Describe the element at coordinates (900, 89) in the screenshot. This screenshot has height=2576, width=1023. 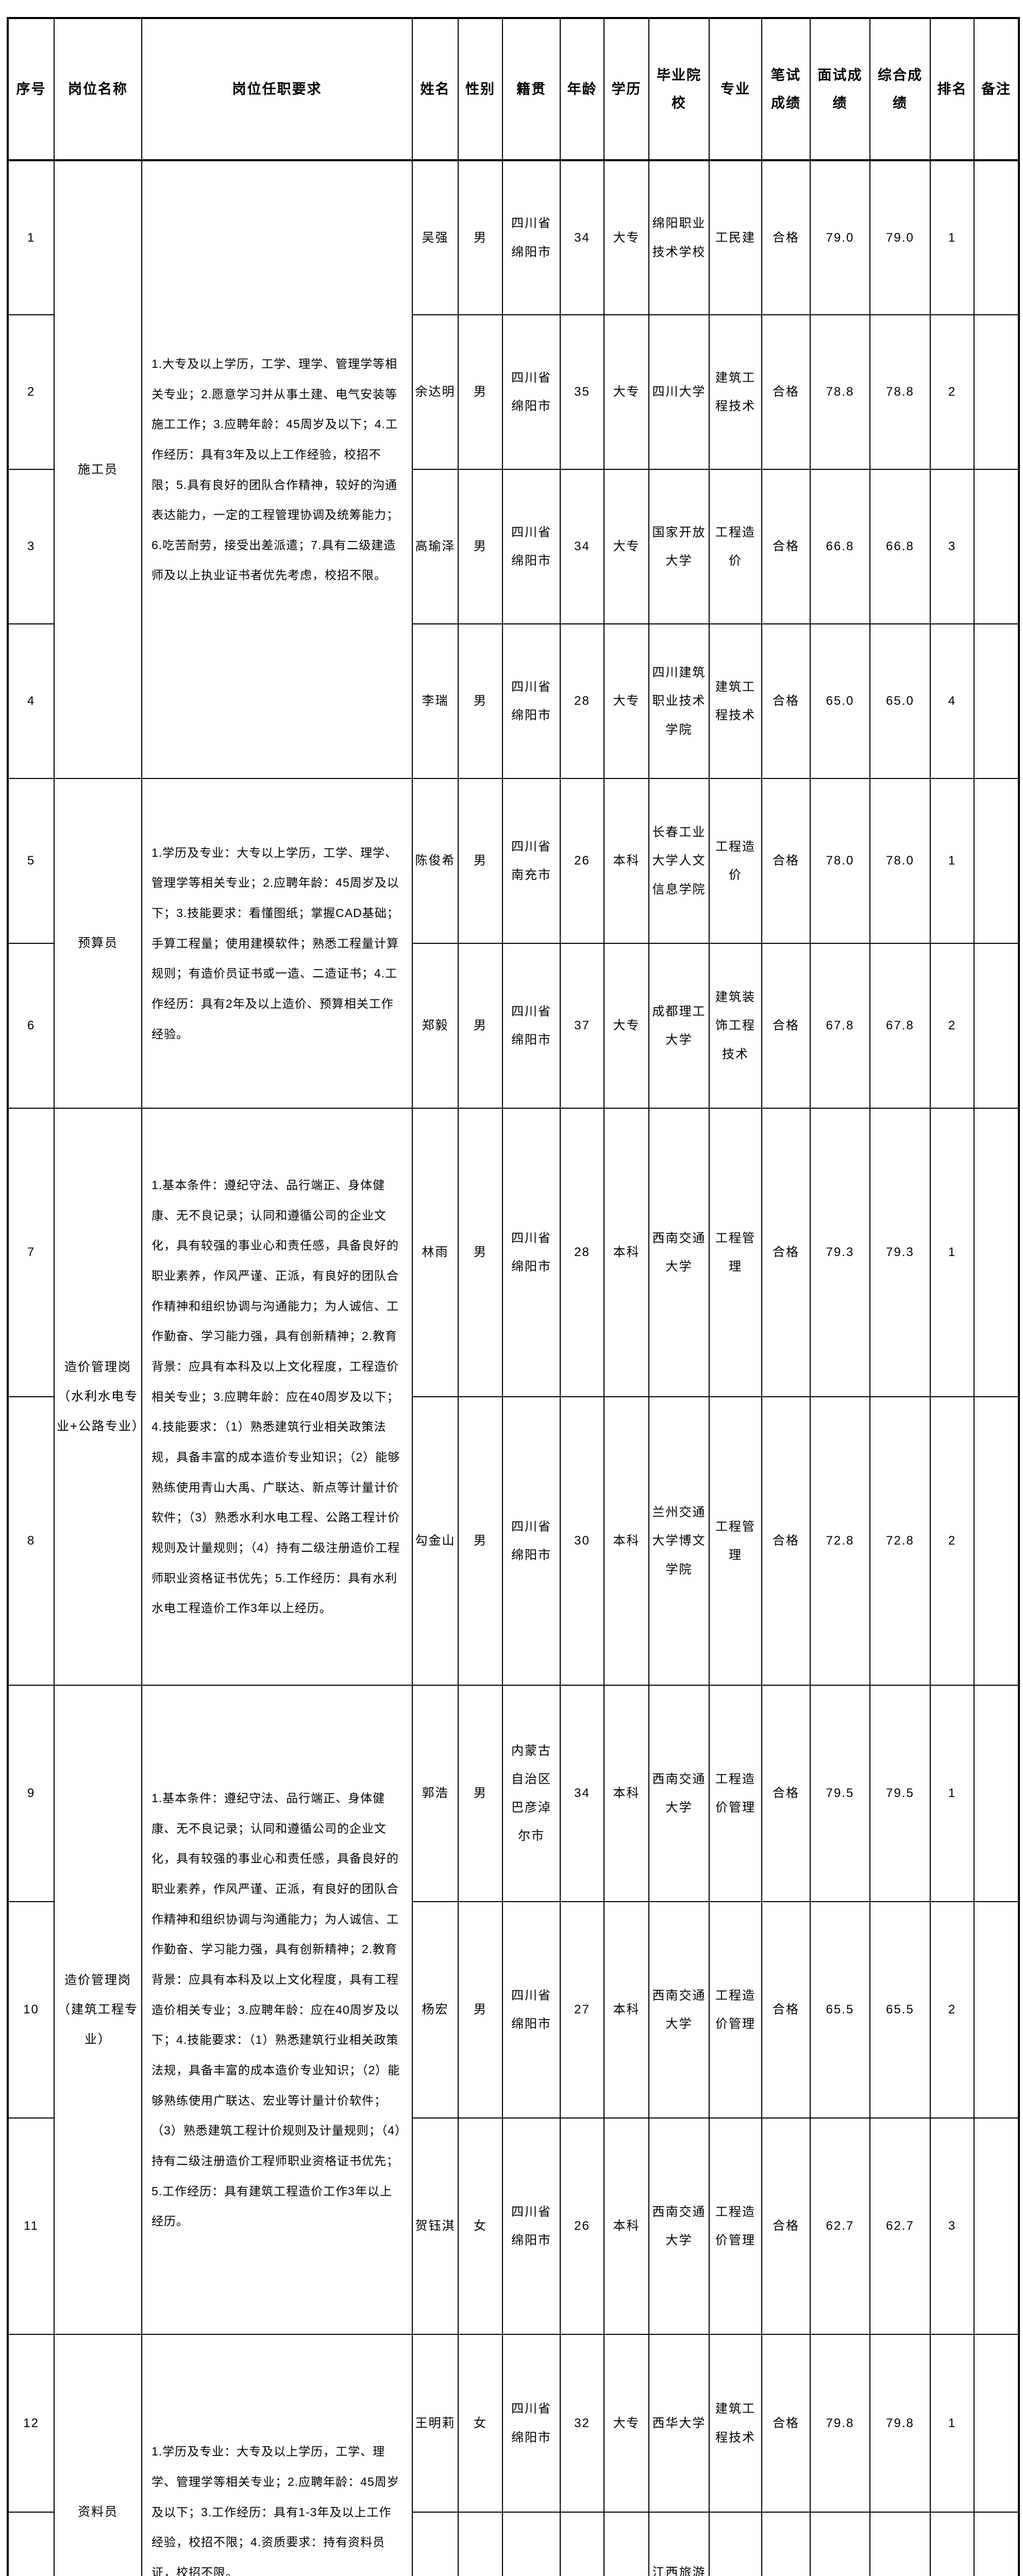
I see `col-header-overall-score: 综合成绩` at that location.